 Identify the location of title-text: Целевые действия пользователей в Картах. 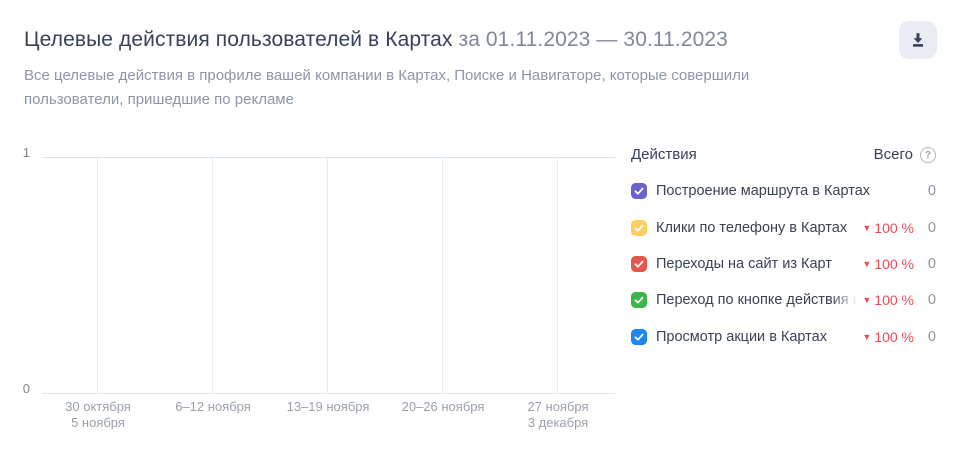
(238, 39).